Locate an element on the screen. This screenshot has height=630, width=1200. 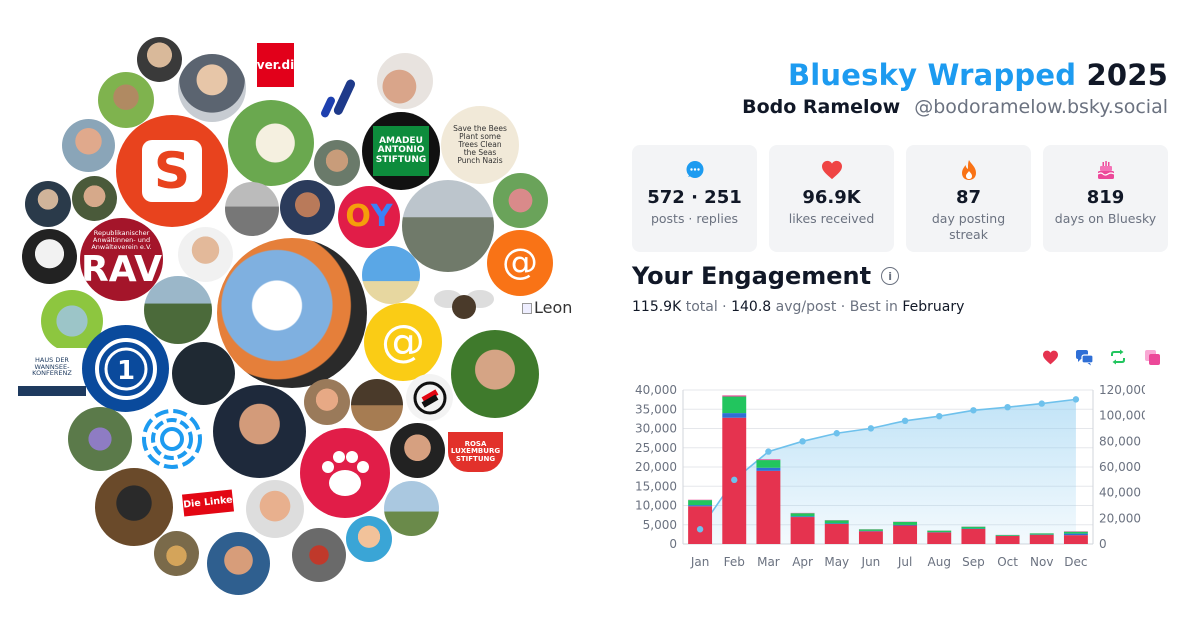
wannsee-logo: HAUS DER WANNSEE-KONFERENZ is located at coordinates (52, 372).